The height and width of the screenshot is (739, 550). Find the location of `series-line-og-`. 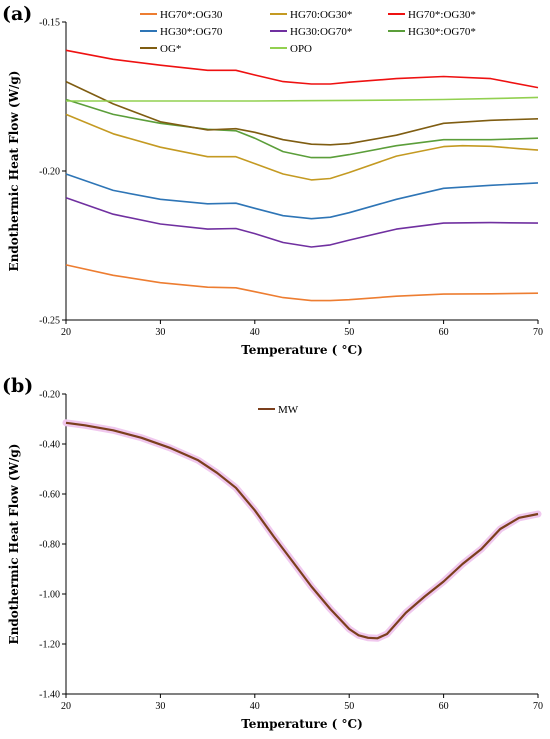

series-line-og- is located at coordinates (302, 113).